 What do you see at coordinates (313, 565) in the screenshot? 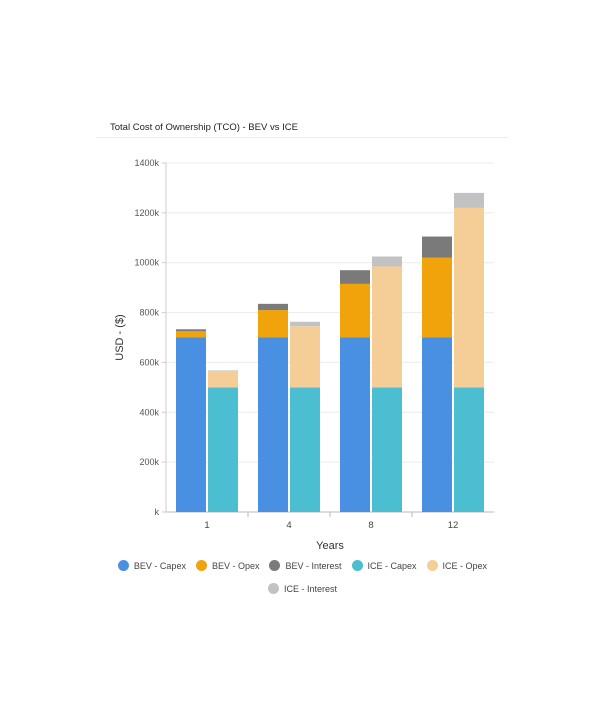
I see `legend-label: BEV - Interest` at bounding box center [313, 565].